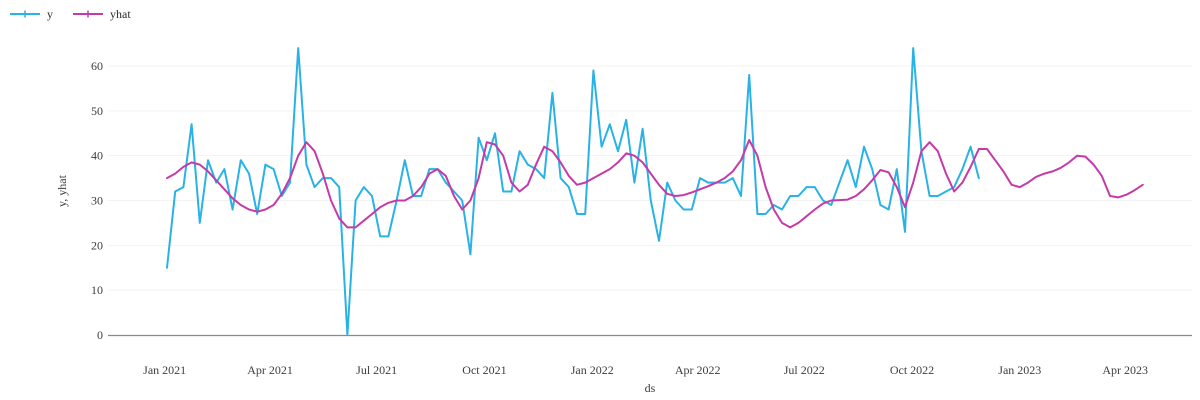  What do you see at coordinates (698, 370) in the screenshot?
I see `x-tick-label: Apr 2022` at bounding box center [698, 370].